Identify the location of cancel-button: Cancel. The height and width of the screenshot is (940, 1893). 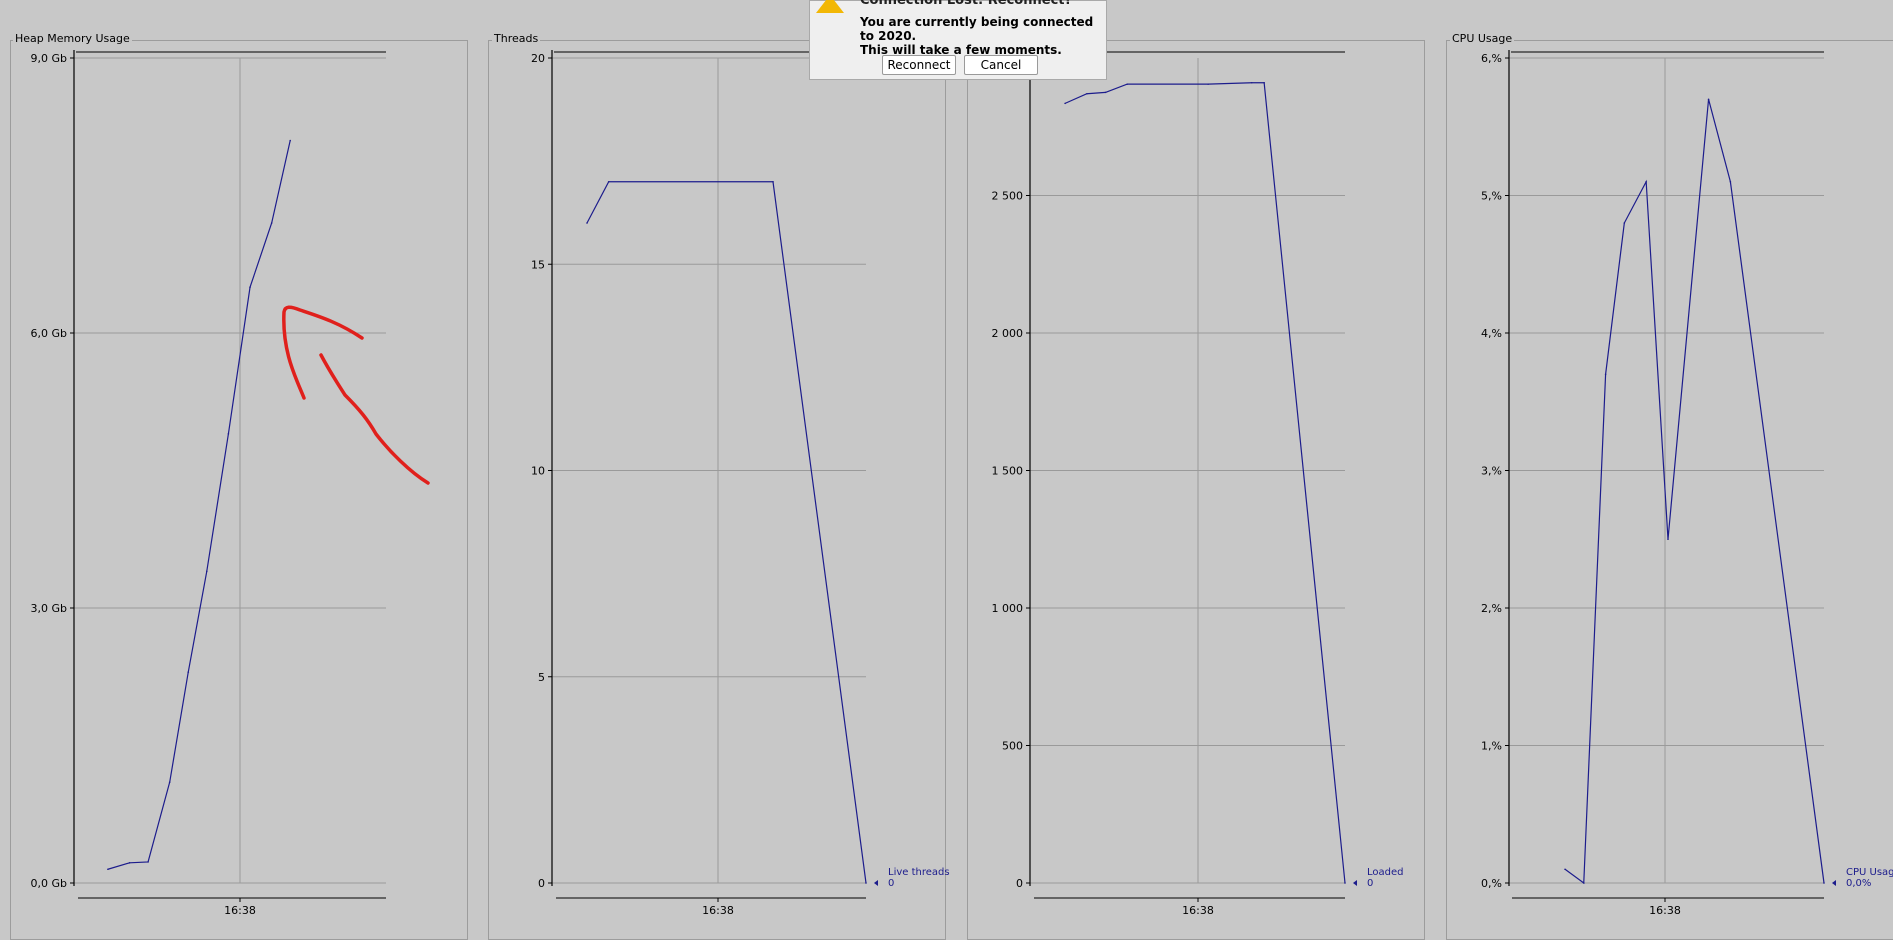
(1001, 65).